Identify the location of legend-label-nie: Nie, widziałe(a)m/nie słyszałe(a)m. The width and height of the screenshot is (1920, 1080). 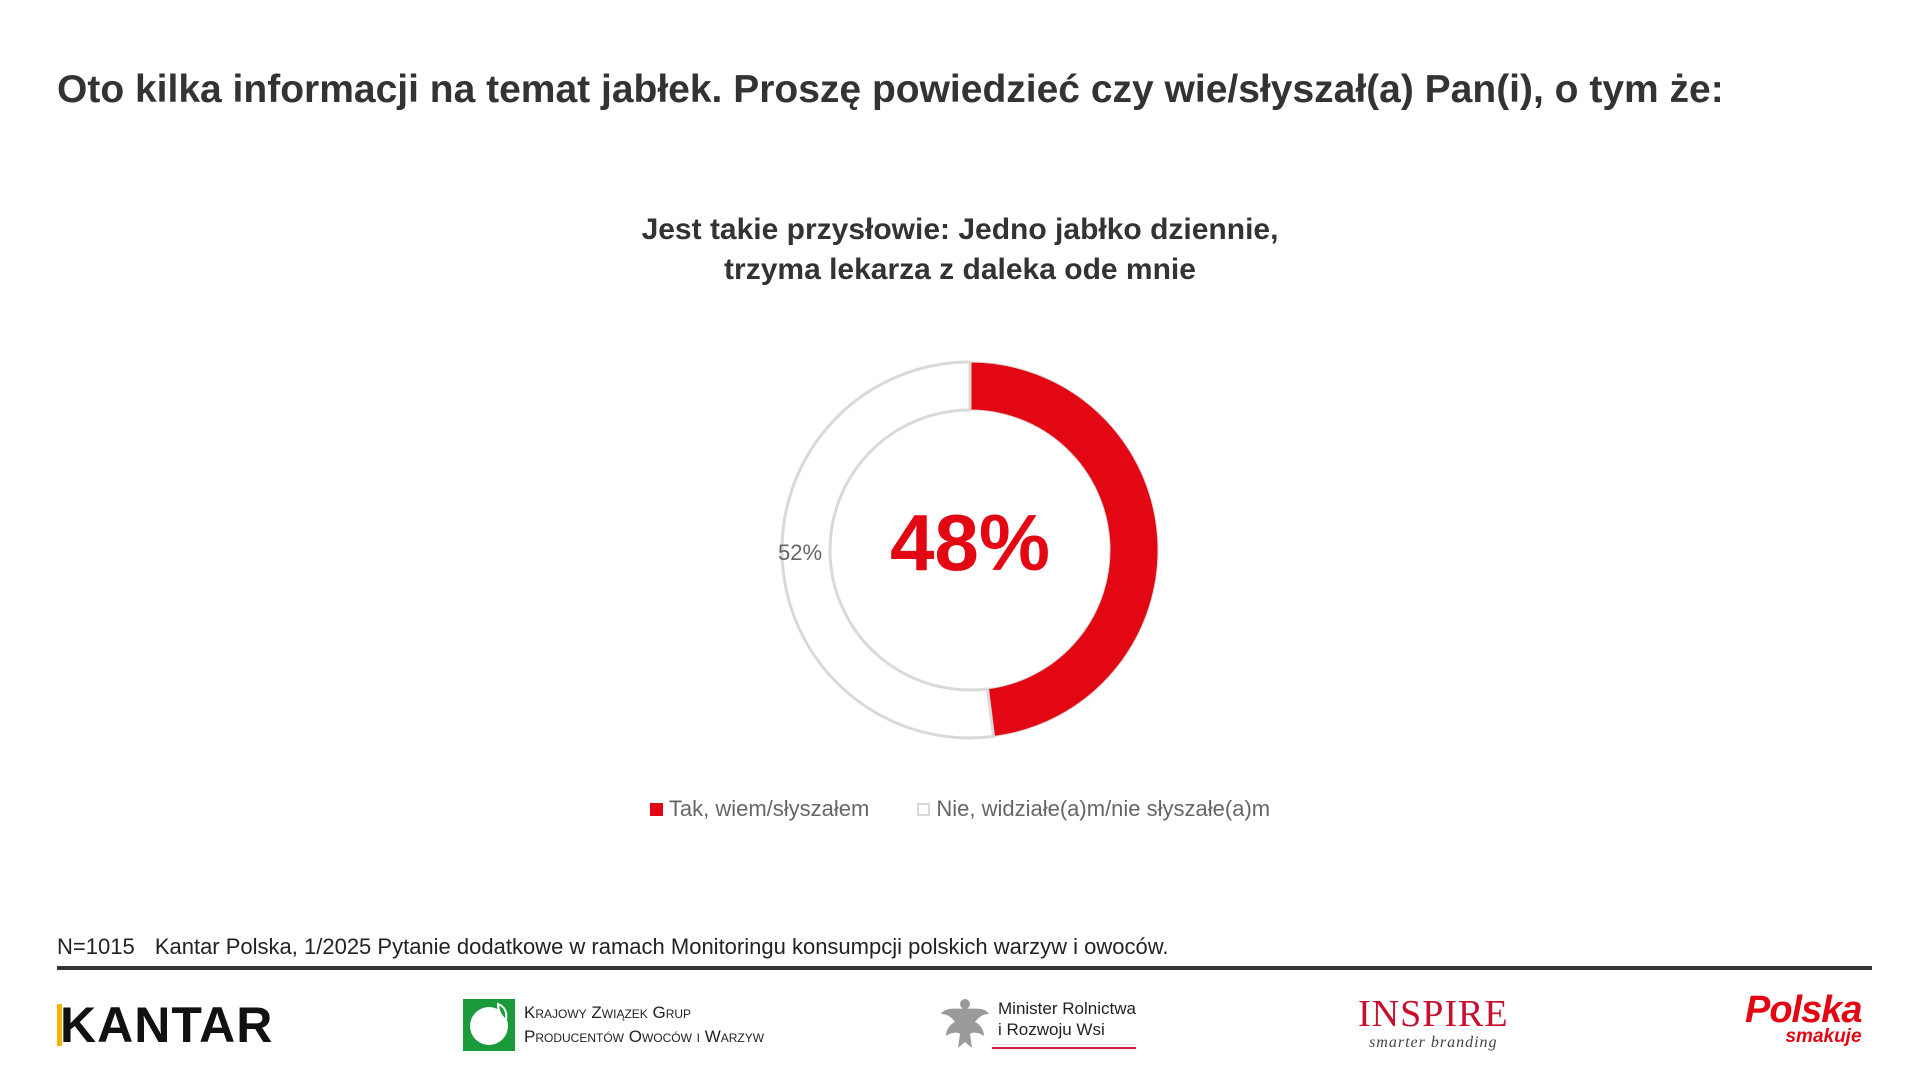
(1103, 808).